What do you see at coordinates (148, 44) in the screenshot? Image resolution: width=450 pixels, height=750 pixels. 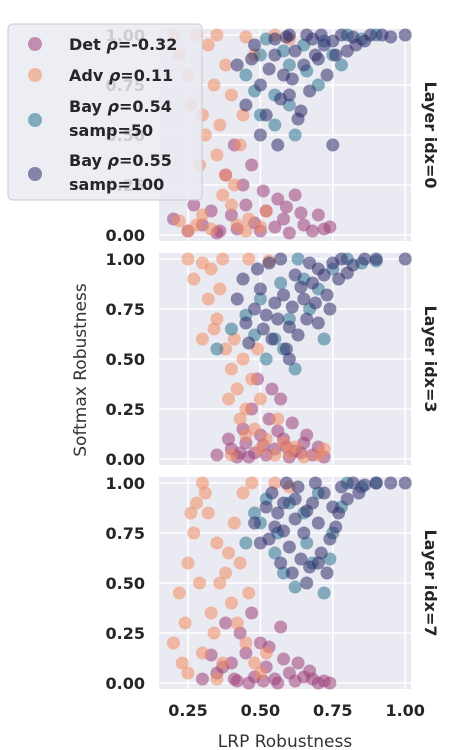 I see `legend-label-value: =-0.32` at bounding box center [148, 44].